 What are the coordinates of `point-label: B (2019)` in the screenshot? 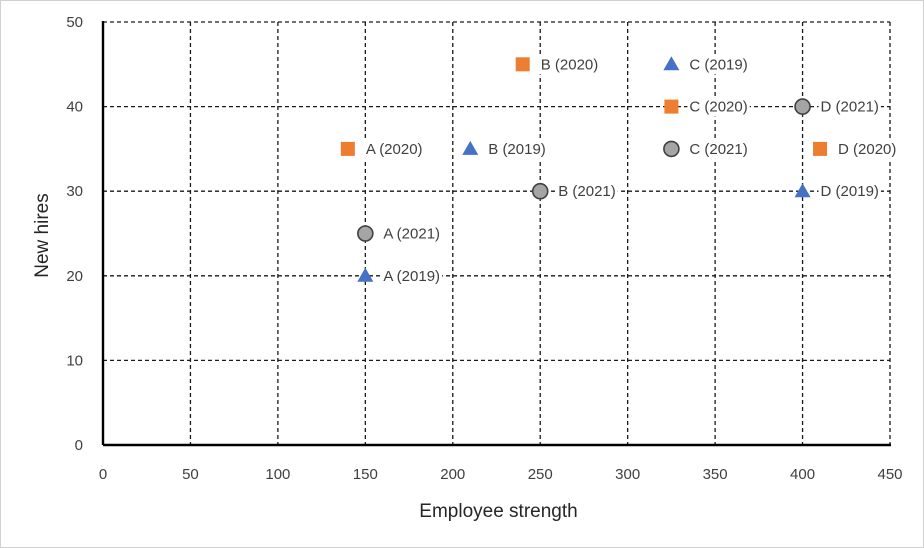 It's located at (517, 149).